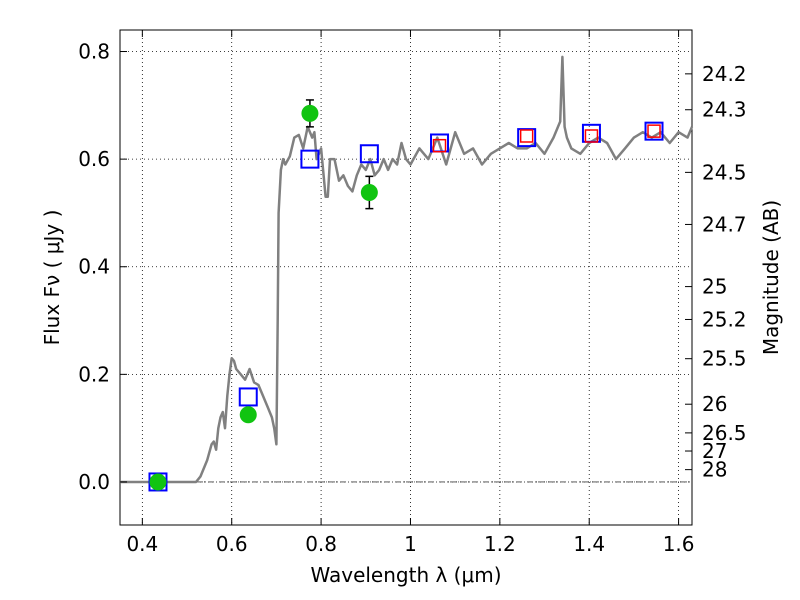  Describe the element at coordinates (94, 52) in the screenshot. I see `y-tick-label: 0.8` at that location.